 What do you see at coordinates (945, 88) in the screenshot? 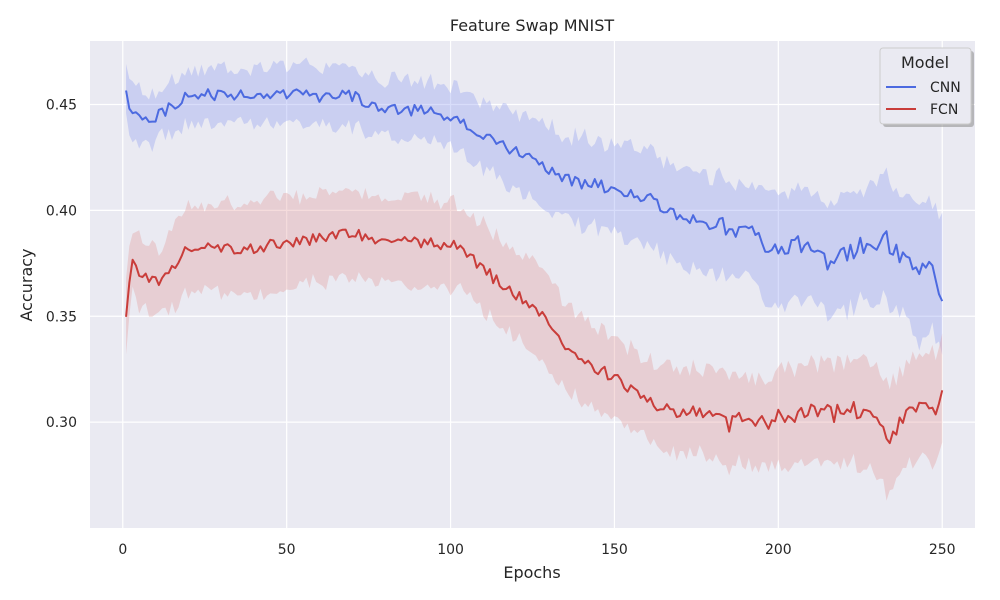
I see `legend-label-cnn: CNN` at bounding box center [945, 88].